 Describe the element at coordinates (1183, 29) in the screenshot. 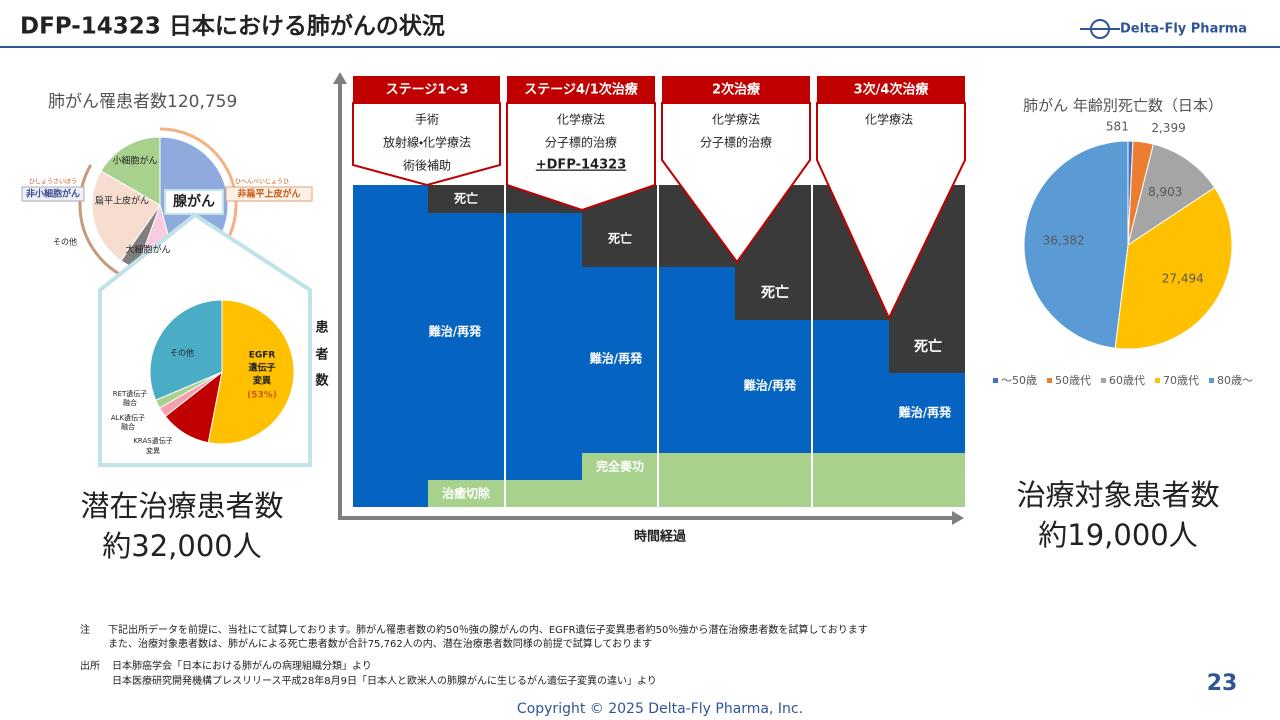

I see `logo-text: Delta-Fly Pharma` at that location.